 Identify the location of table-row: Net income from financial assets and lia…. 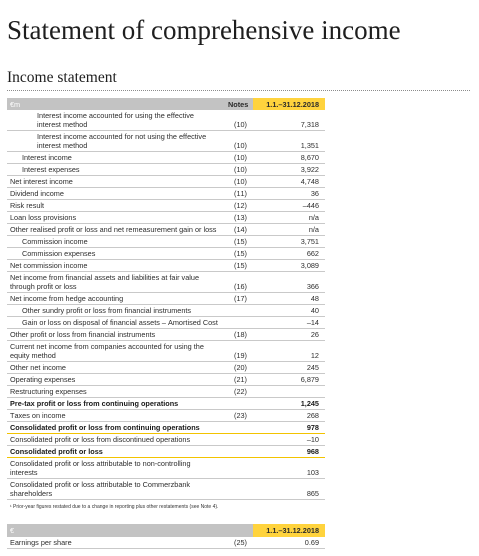
(166, 282).